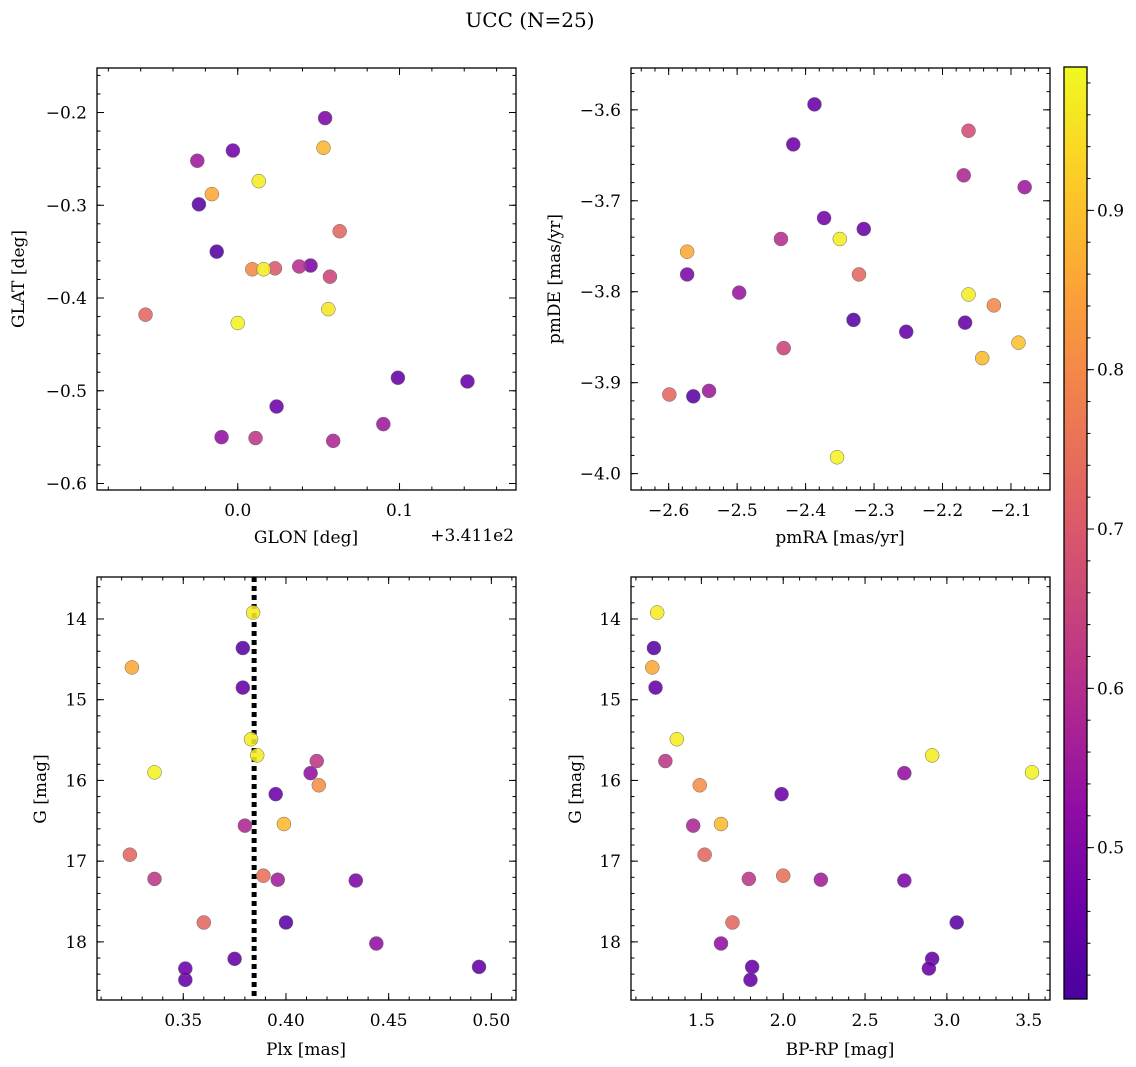 The width and height of the screenshot is (1136, 1067). I want to click on colorbar-tick-label: 0.7, so click(1110, 530).